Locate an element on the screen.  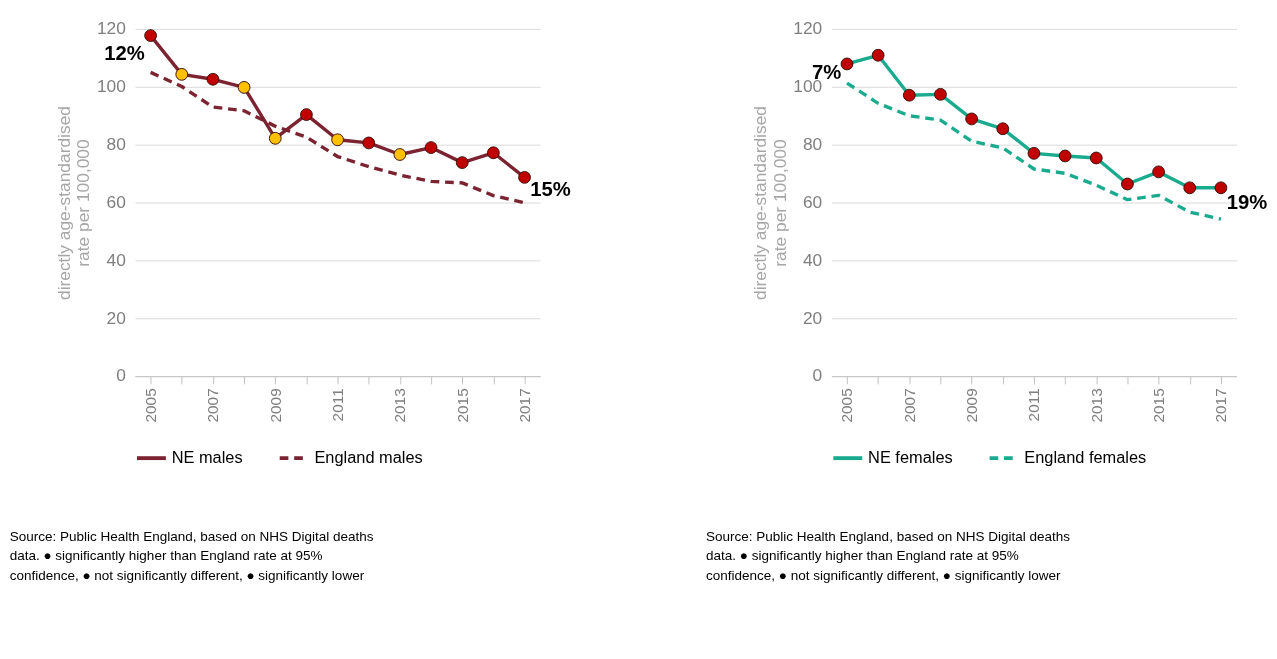
y-tick-label: 100 is located at coordinates (111, 86).